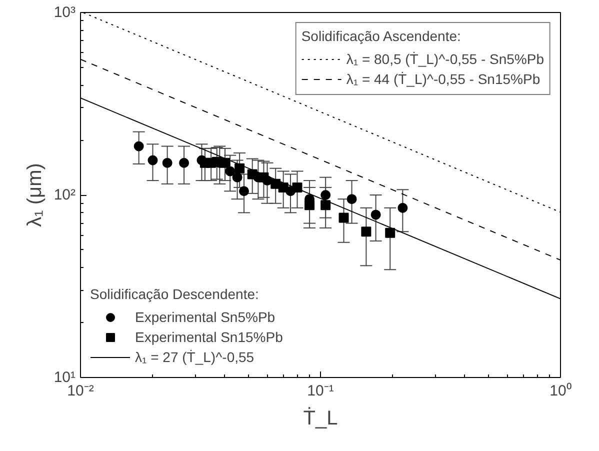  Describe the element at coordinates (35, 195) in the screenshot. I see `y-axis-title: λ₁ (μm)` at that location.